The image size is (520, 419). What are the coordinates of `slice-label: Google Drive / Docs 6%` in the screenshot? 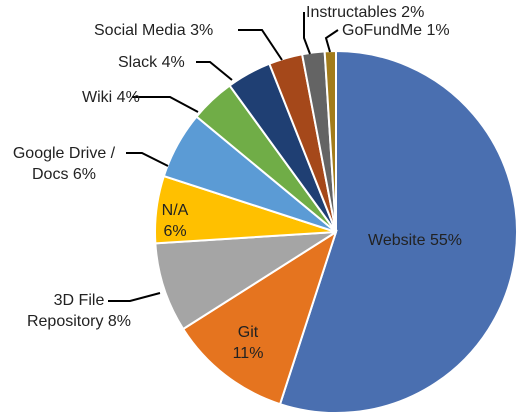 It's located at (64, 164).